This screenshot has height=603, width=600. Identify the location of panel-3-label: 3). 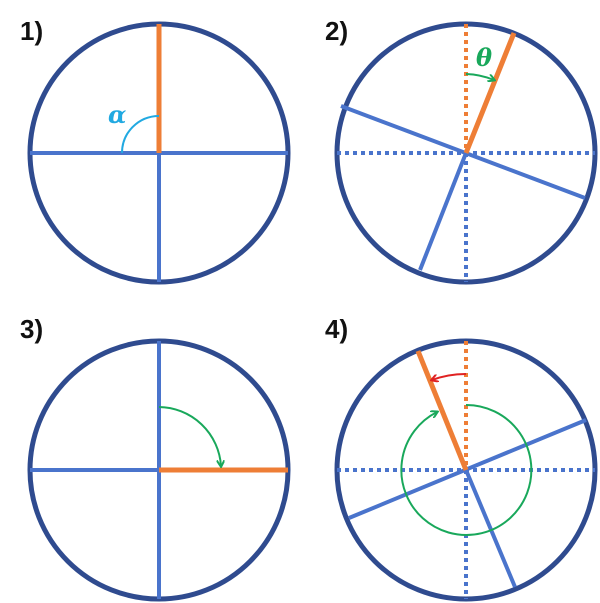
(31, 329).